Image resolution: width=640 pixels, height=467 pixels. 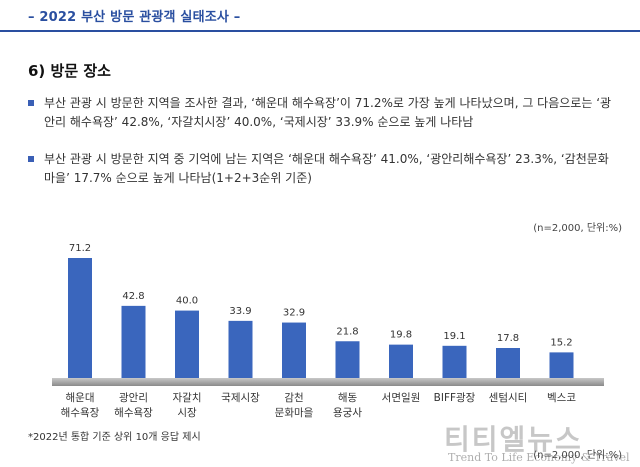 What do you see at coordinates (561, 398) in the screenshot?
I see `chart-category-label: 벡스코` at bounding box center [561, 398].